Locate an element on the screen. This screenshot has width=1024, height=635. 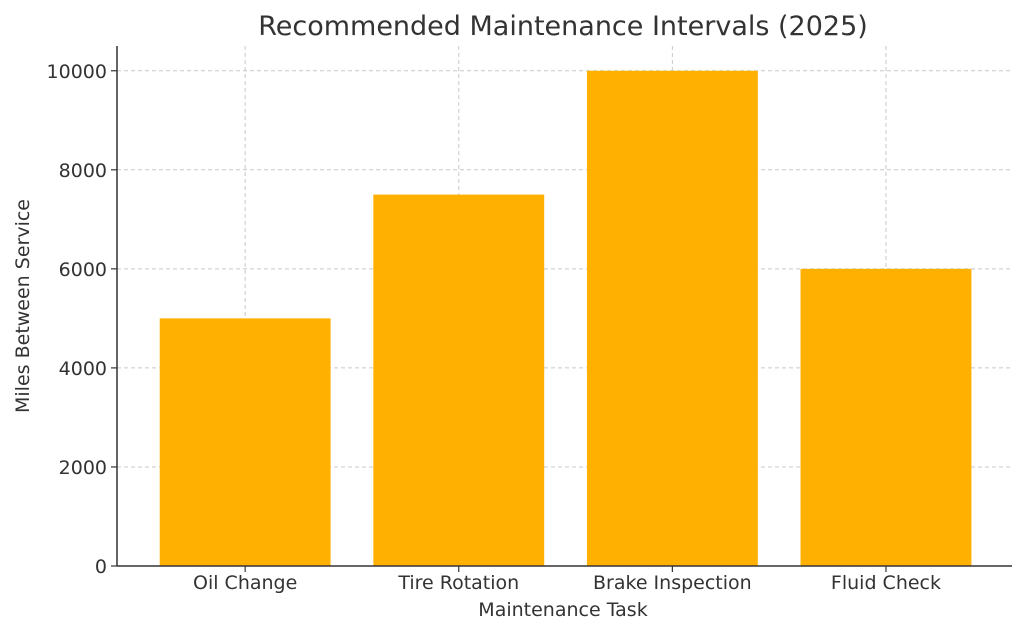
y-tick-label: 2000 is located at coordinates (83, 468).